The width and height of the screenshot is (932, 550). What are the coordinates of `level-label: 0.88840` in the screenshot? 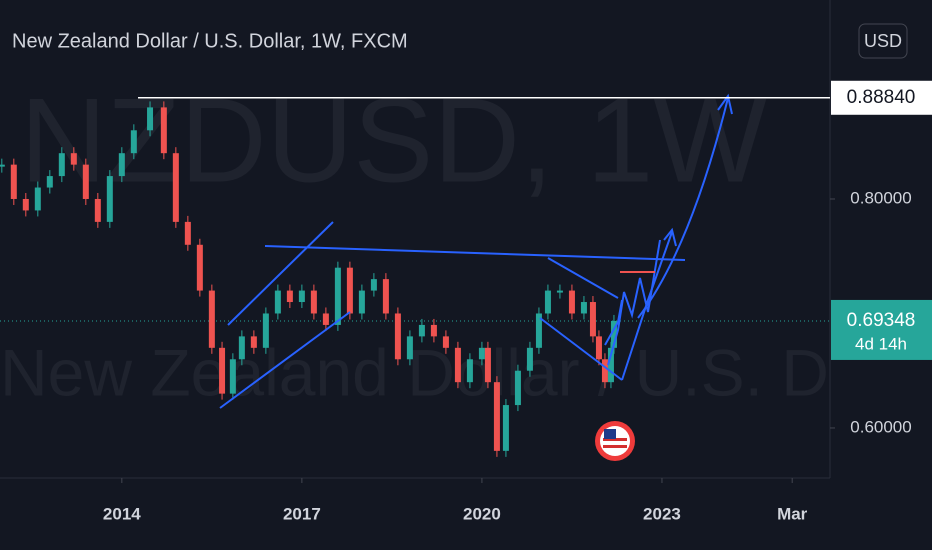 It's located at (881, 97).